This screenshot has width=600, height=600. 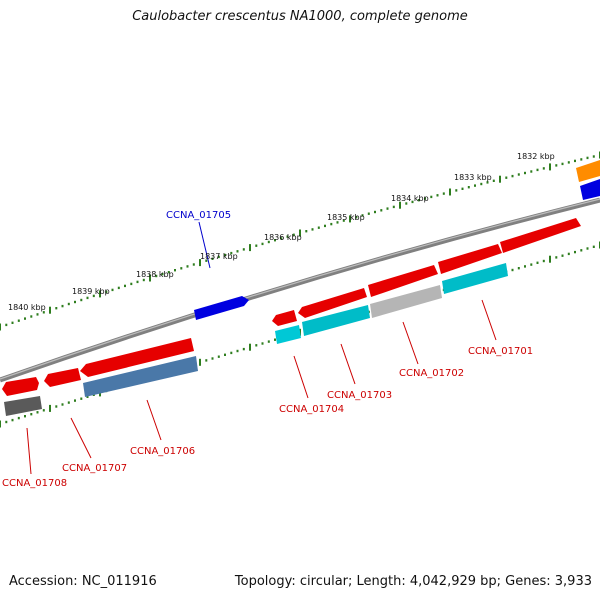 I want to click on gene-orange, so click(x=588, y=171).